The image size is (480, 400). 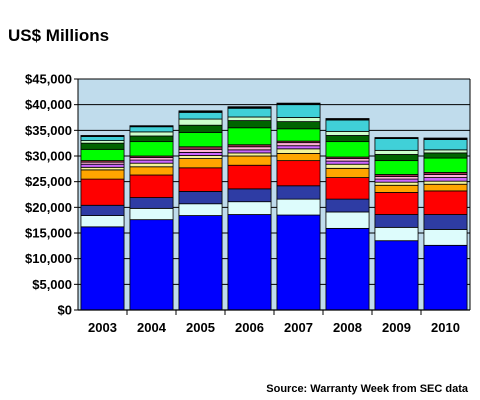 What do you see at coordinates (65, 310) in the screenshot?
I see `y-tick-label: $0` at bounding box center [65, 310].